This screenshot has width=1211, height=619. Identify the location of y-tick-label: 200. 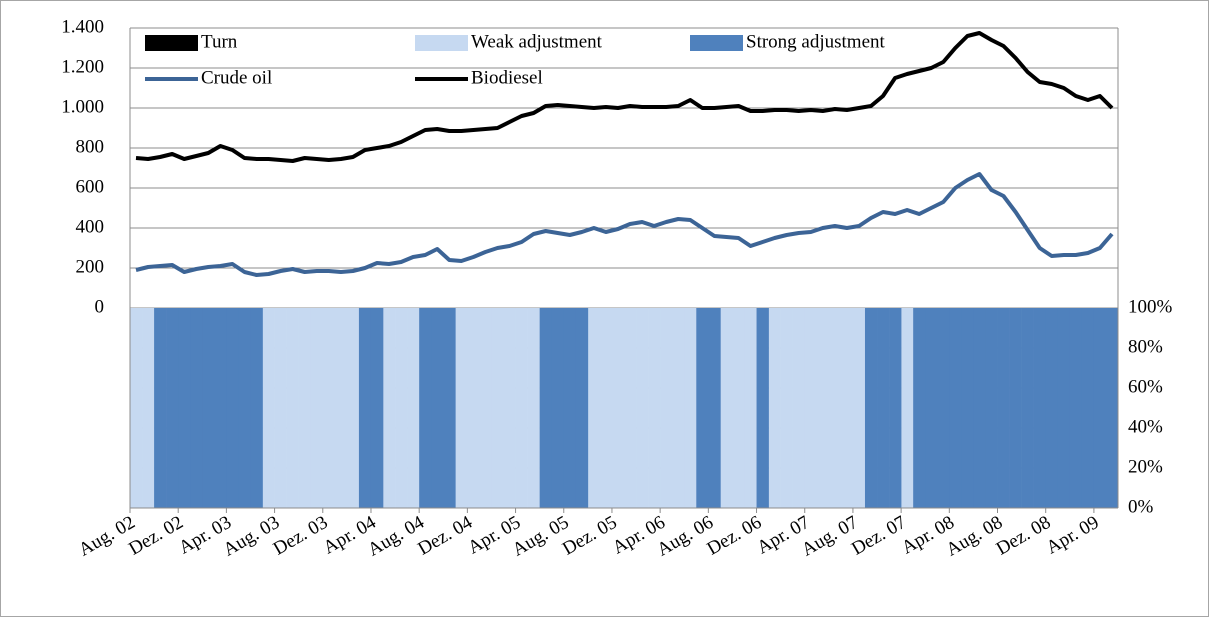
(90, 266).